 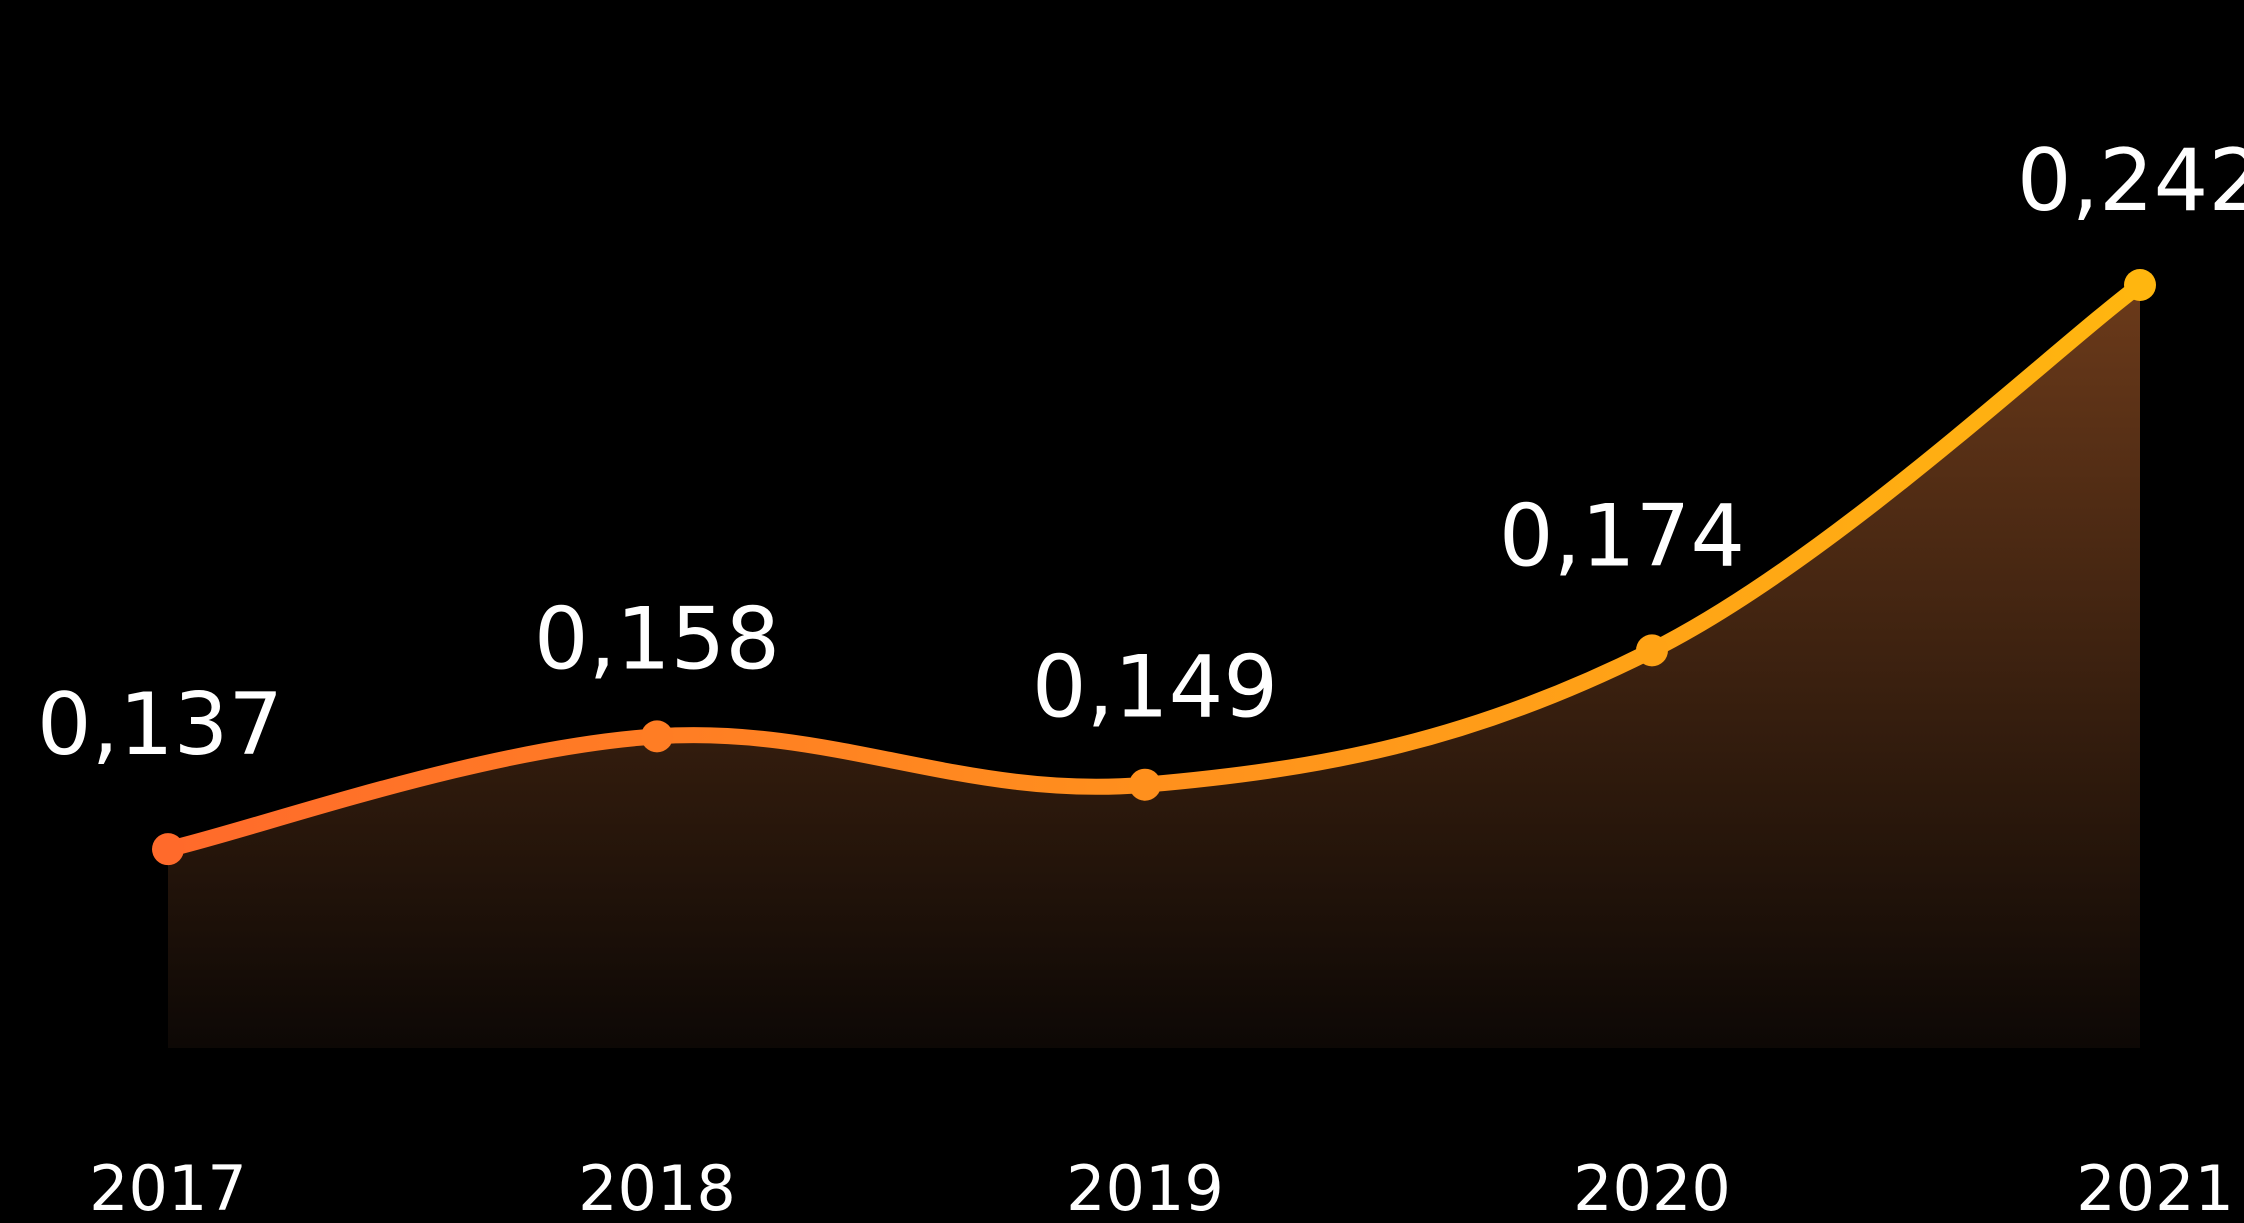 I want to click on x-tick-label: 2019, so click(x=1145, y=1187).